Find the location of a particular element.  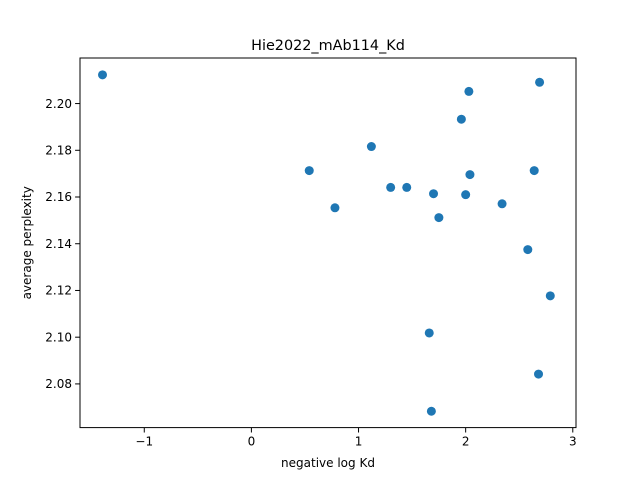

y-axis-label: average perplexity is located at coordinates (27, 242).